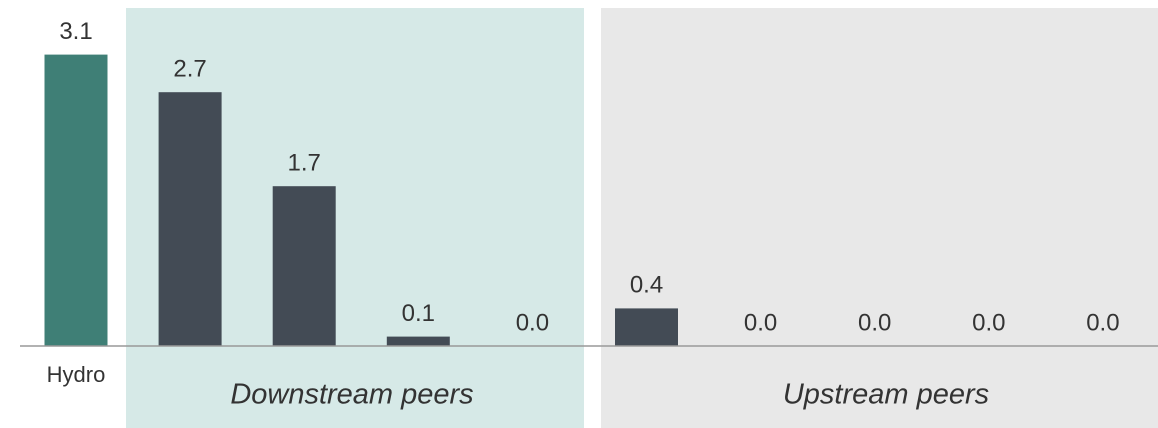  I want to click on x-tick-label: Hydro, so click(76, 374).